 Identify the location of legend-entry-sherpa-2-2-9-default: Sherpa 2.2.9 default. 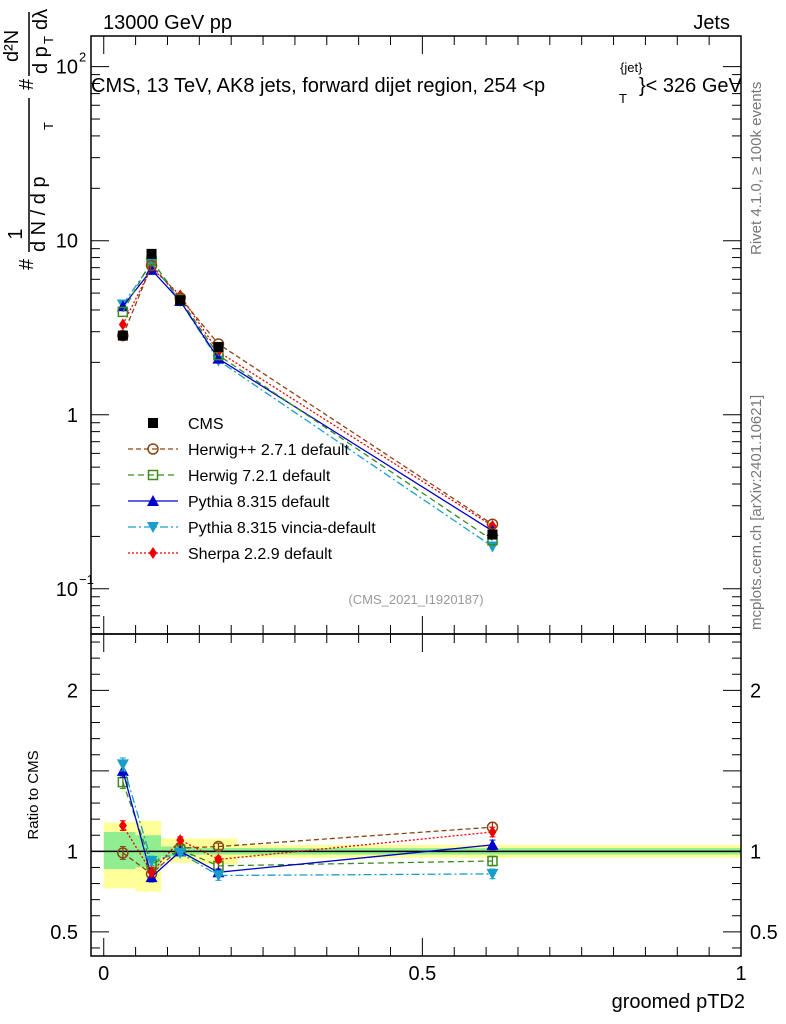
(230, 554).